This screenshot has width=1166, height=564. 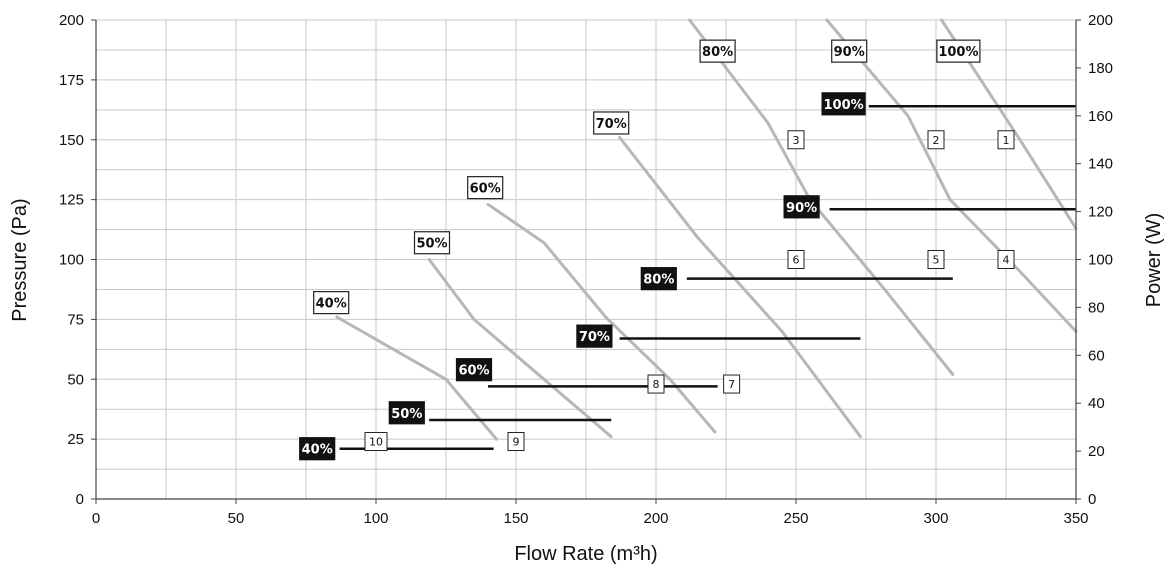 I want to click on y-tick-label: 50, so click(x=75, y=379).